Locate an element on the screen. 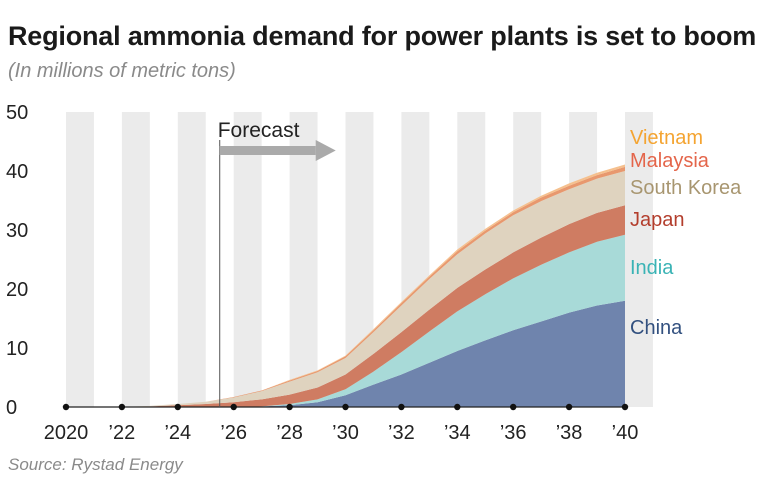 This screenshot has height=487, width=769. x-tick-dot-2028 is located at coordinates (289, 407).